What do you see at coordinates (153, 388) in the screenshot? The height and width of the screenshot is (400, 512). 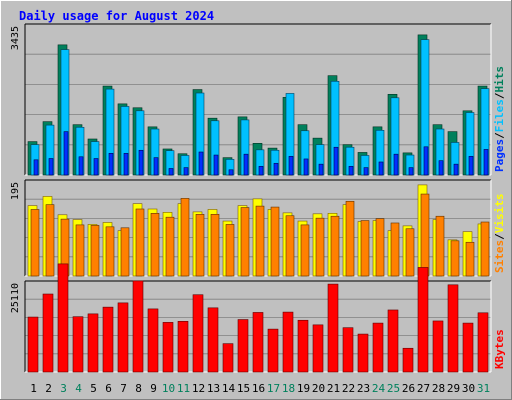 I see `x-tick-label-day-9: 9` at bounding box center [153, 388].